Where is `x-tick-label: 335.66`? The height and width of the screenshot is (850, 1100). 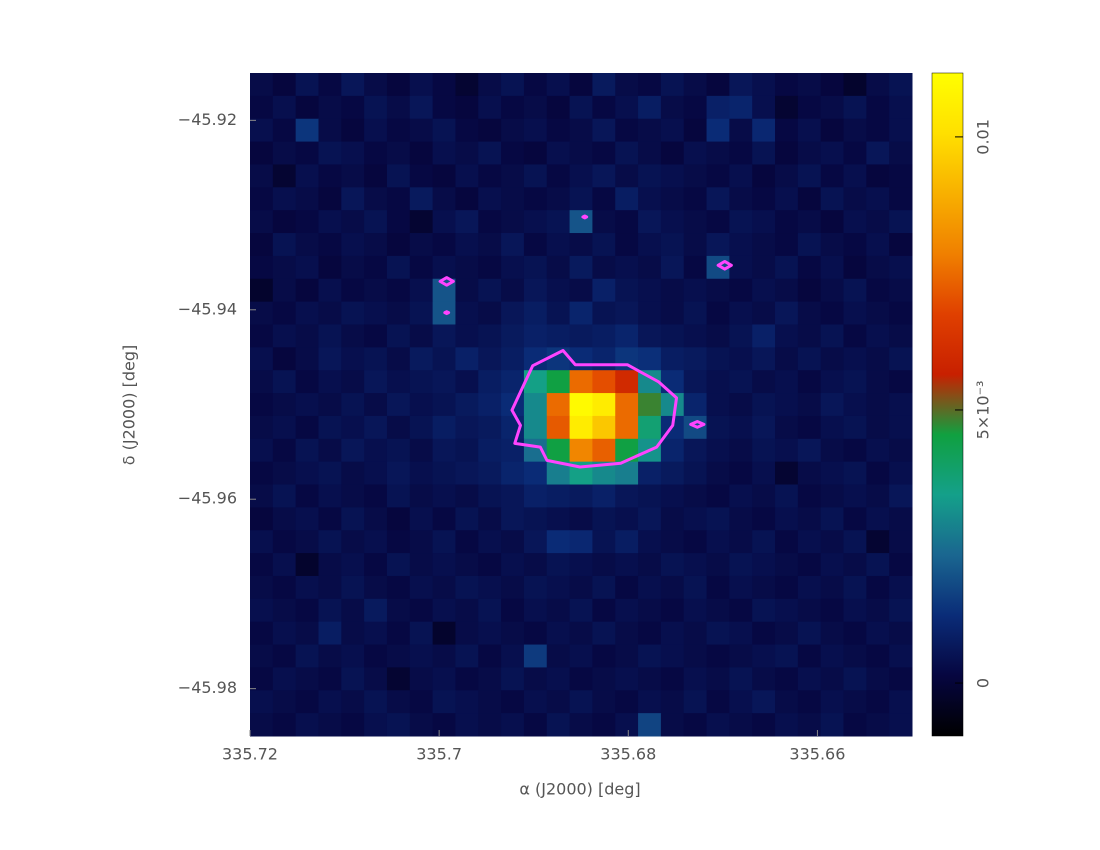
x-tick-label: 335.66 is located at coordinates (817, 754).